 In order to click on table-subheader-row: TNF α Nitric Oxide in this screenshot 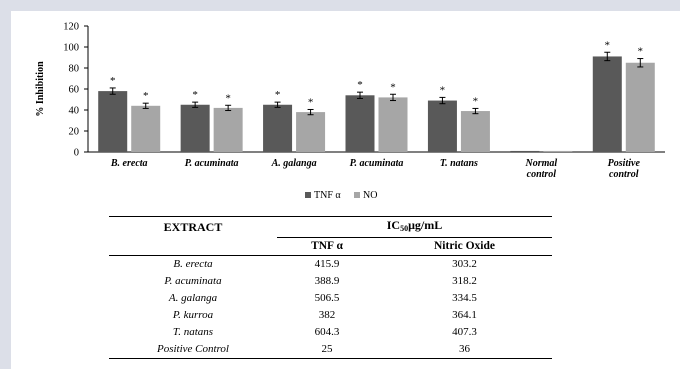, I will do `click(330, 246)`.